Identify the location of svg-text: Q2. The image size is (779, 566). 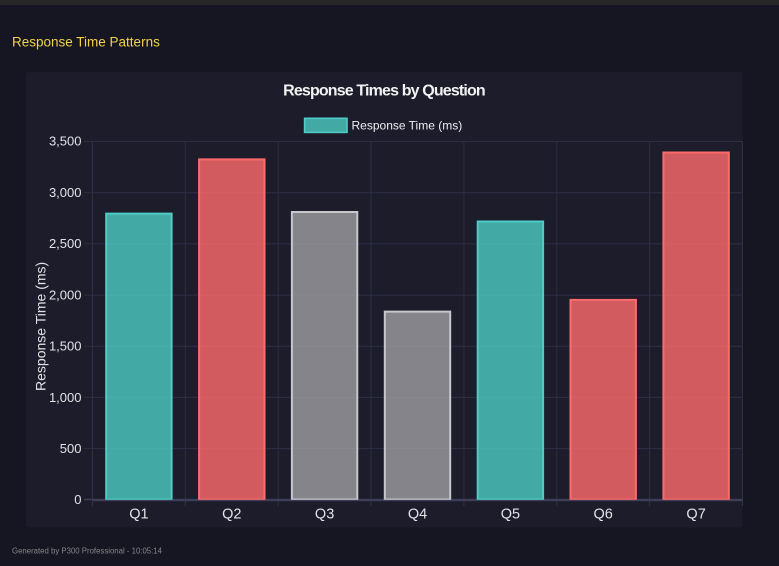
(231, 515).